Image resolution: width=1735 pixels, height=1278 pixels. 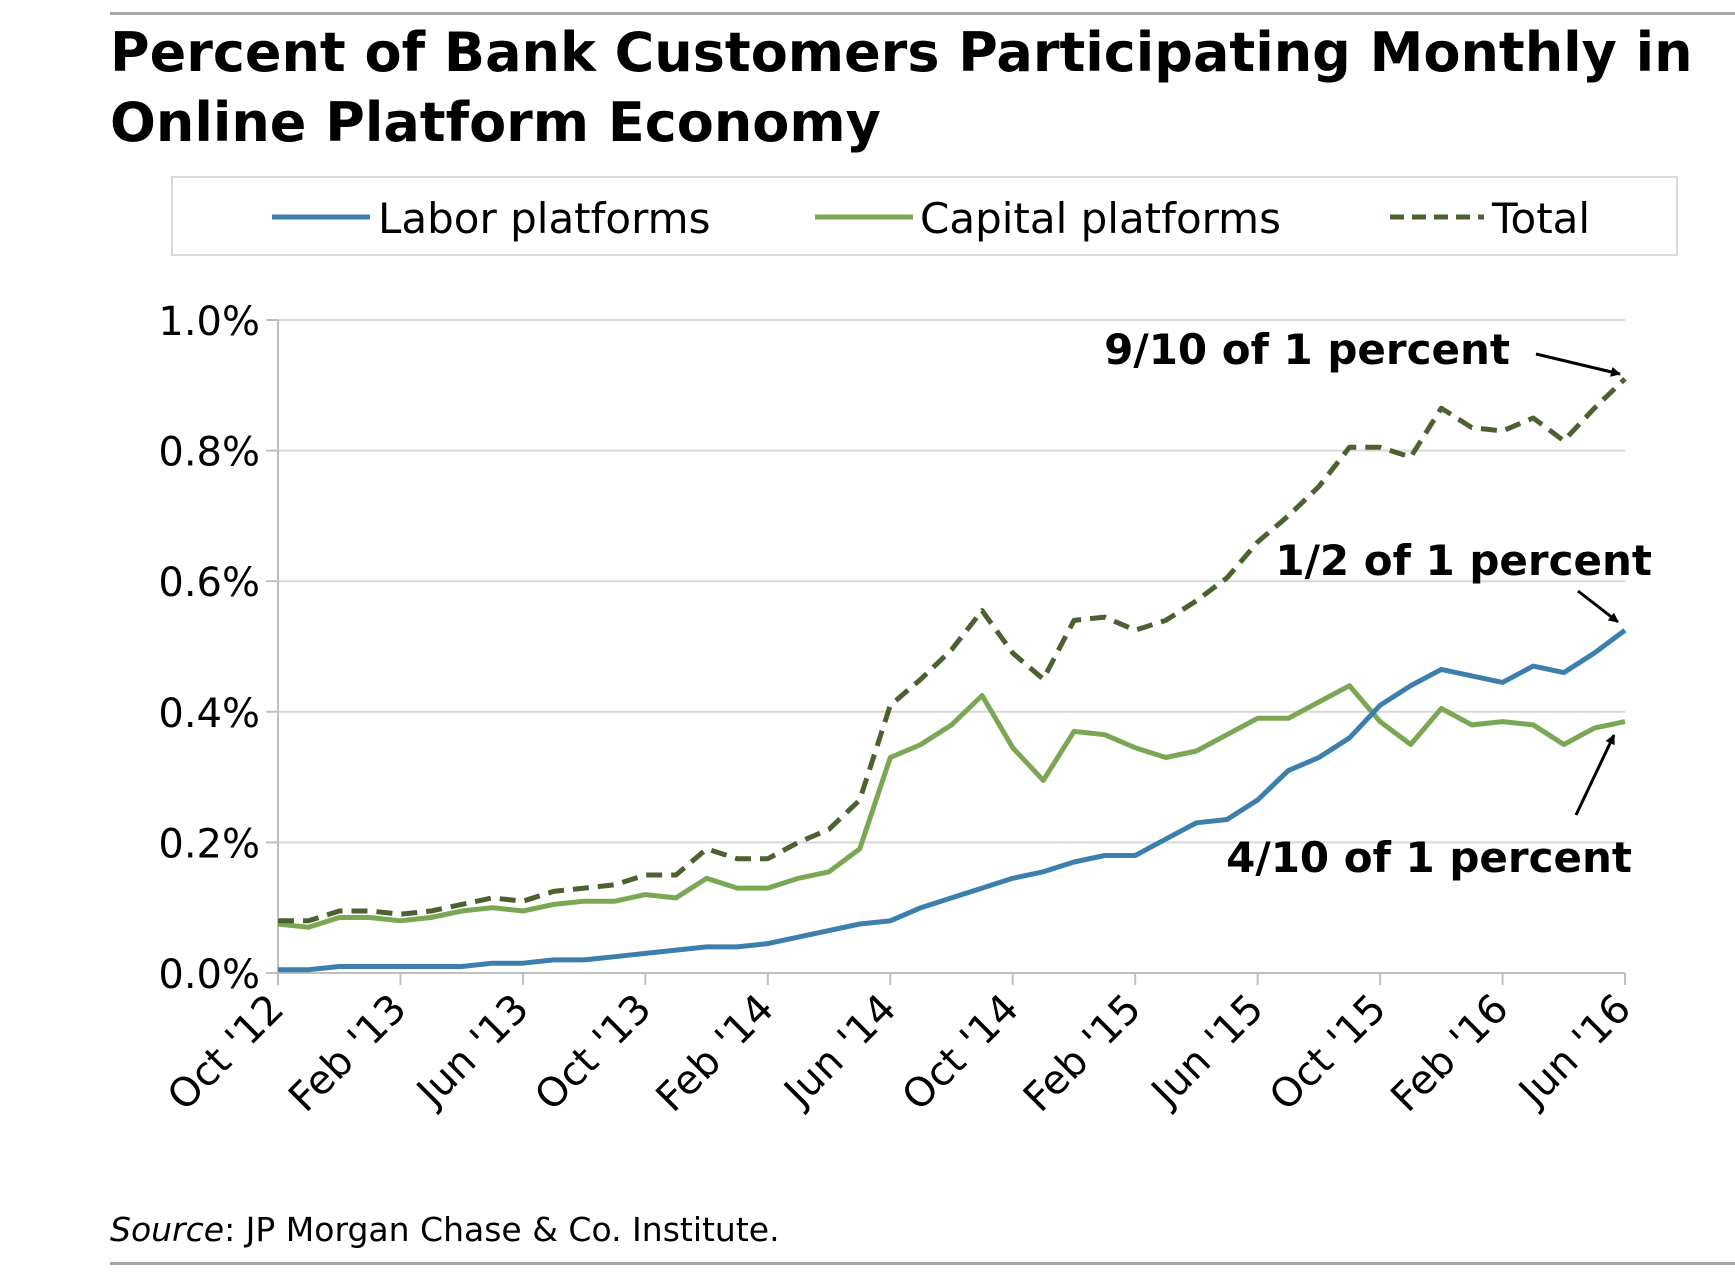 What do you see at coordinates (1328, 1053) in the screenshot?
I see `x-tick-label: Oct '15` at bounding box center [1328, 1053].